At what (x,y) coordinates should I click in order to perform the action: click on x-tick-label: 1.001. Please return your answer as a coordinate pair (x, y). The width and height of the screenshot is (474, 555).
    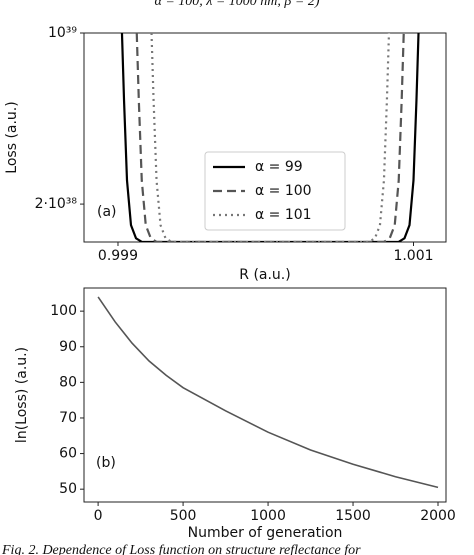
    Looking at the image, I should click on (413, 256).